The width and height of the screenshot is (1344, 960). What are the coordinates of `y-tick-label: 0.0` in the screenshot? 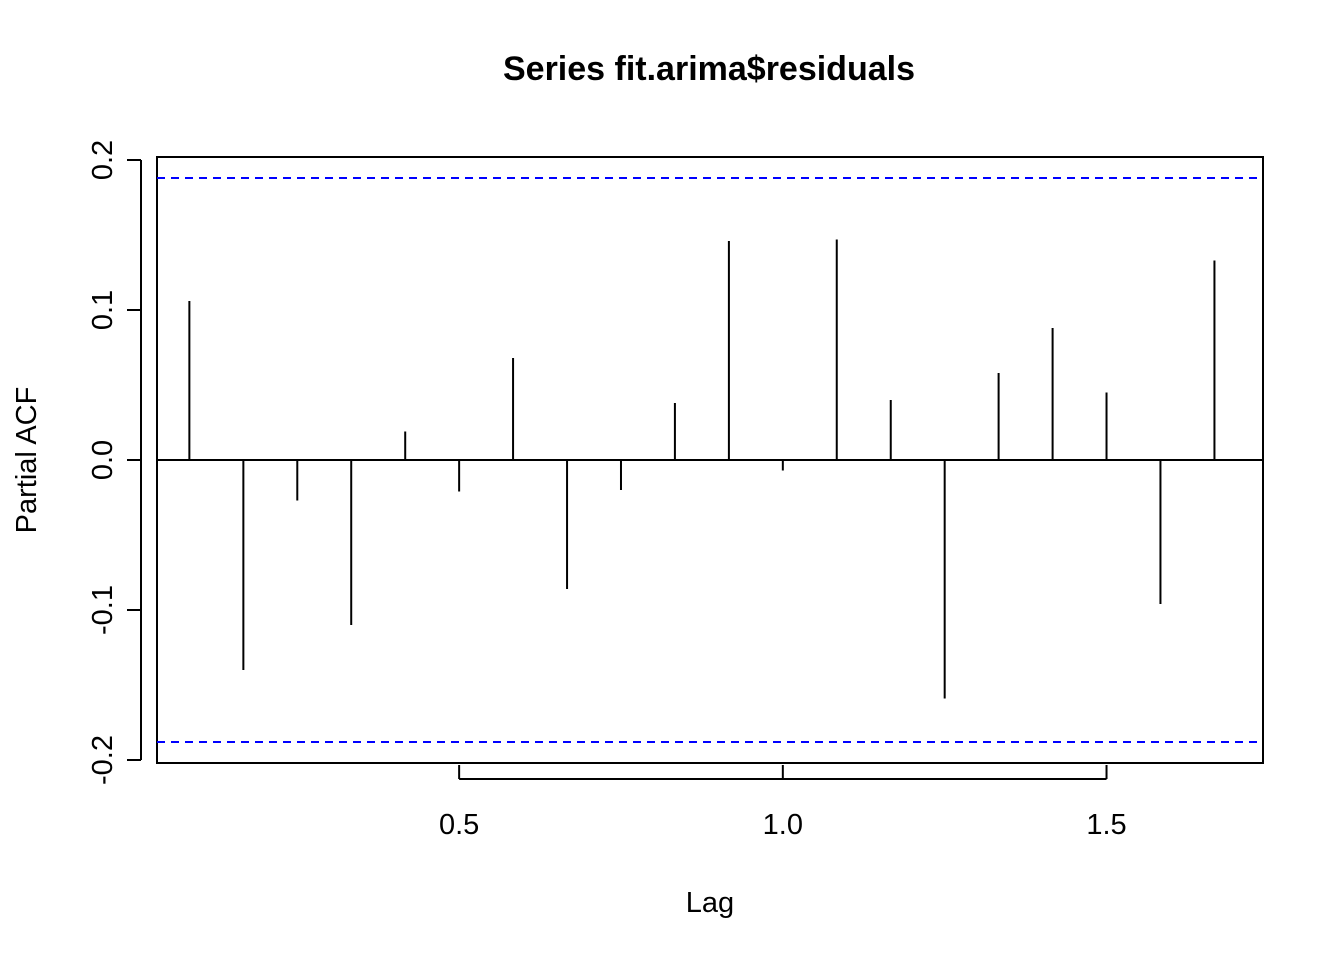 It's located at (103, 460).